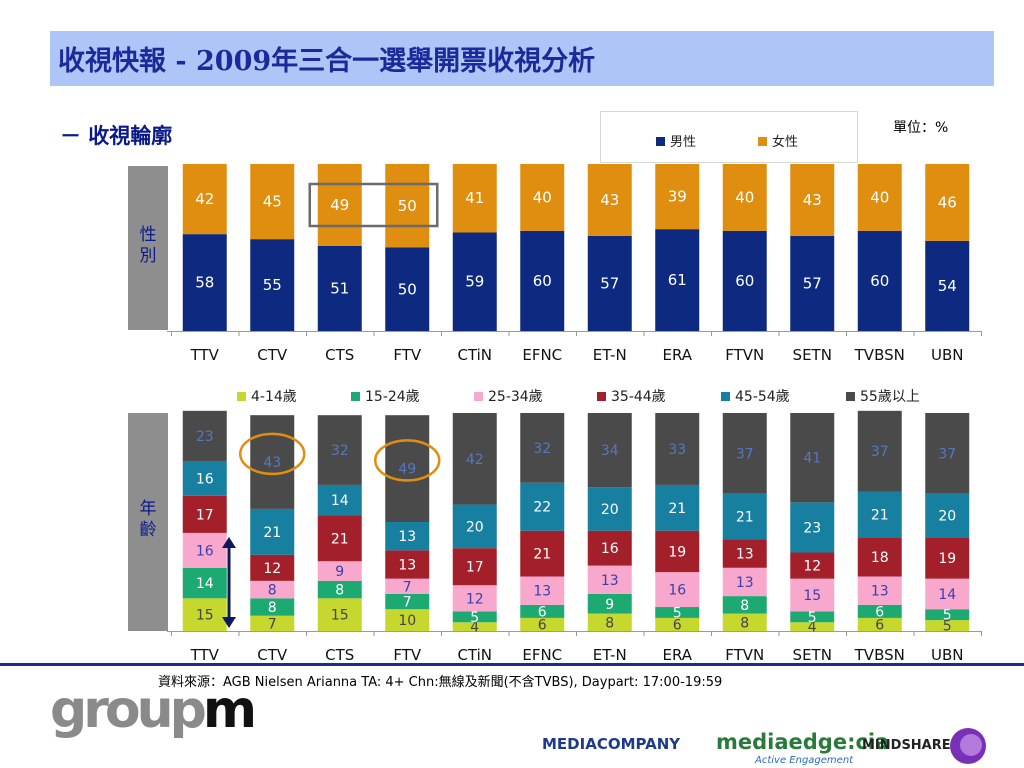 Image resolution: width=1024 pixels, height=768 pixels. I want to click on data-label-ctv-4: 21, so click(272, 533).